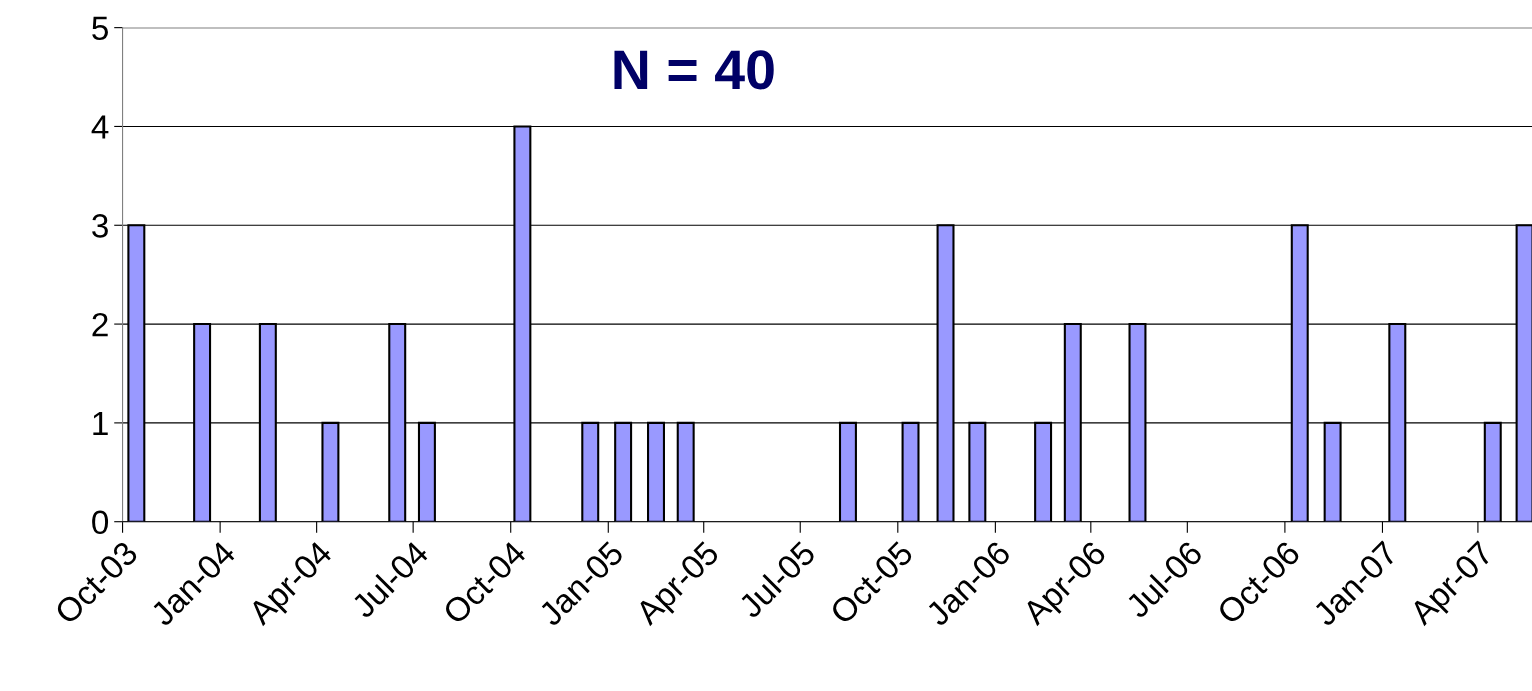 The width and height of the screenshot is (1532, 691). Describe the element at coordinates (100, 28) in the screenshot. I see `y-tick-label: 5` at that location.